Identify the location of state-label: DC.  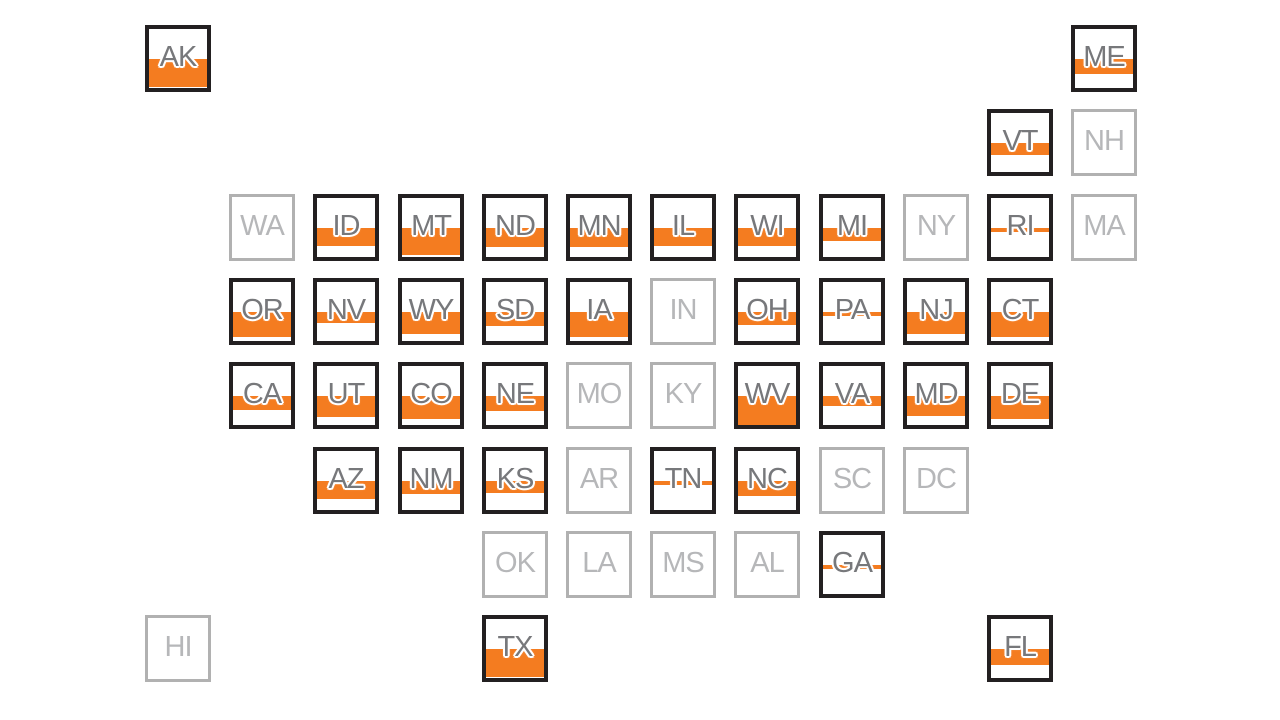
(936, 479).